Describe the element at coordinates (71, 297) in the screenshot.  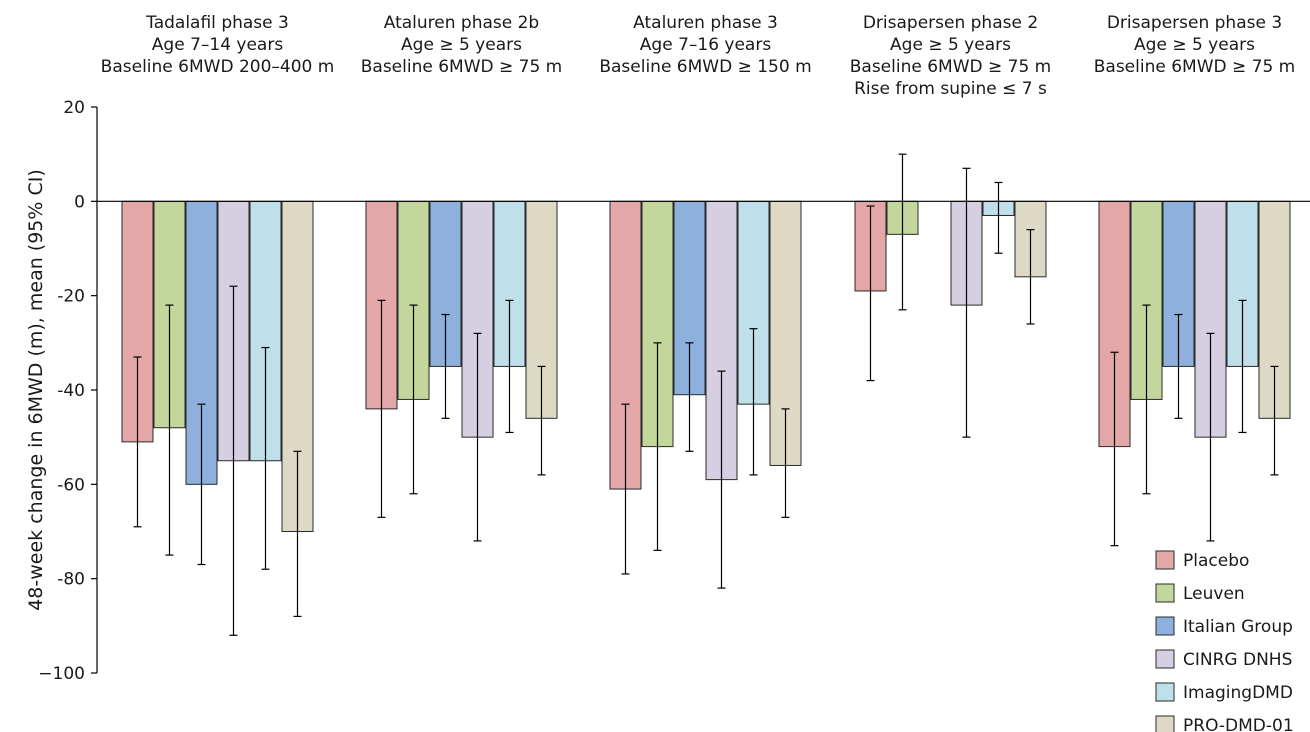
I see `y-tick-label: -20` at that location.